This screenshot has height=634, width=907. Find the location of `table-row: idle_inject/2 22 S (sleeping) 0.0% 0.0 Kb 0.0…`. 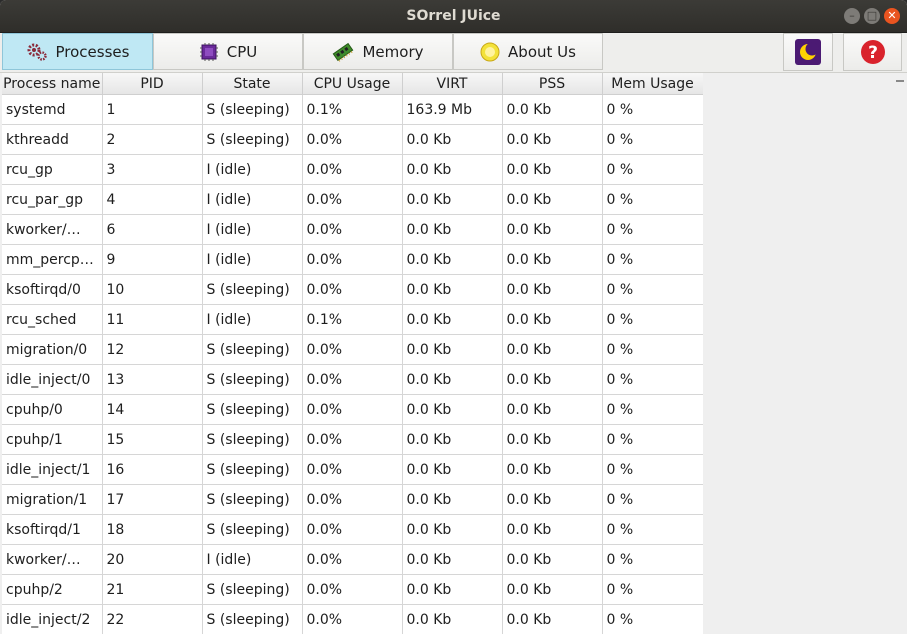

table-row: idle_inject/2 22 S (sleeping) 0.0% 0.0 Kb 0.0… is located at coordinates (352, 619).